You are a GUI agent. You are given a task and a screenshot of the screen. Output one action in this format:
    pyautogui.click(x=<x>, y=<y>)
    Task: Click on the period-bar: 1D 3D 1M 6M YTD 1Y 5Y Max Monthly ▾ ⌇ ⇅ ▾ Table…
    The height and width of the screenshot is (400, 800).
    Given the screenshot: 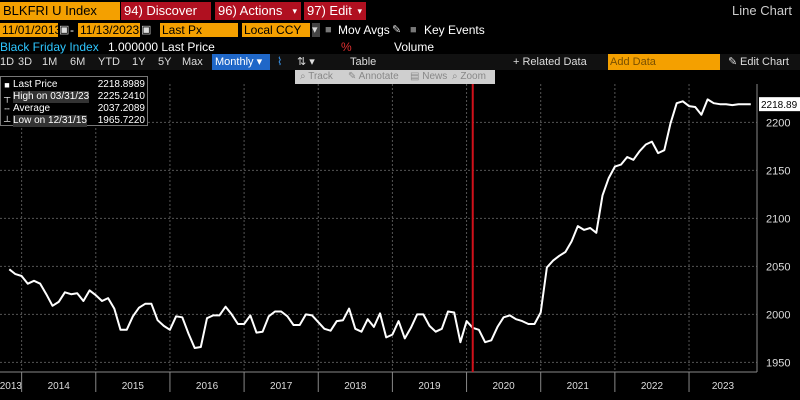 What is the action you would take?
    pyautogui.click(x=400, y=62)
    